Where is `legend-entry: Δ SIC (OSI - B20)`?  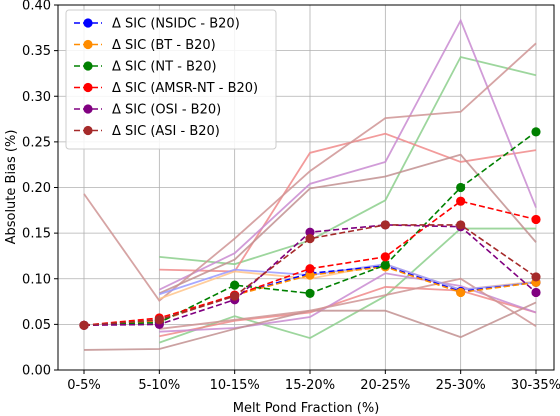
legend-entry: Δ SIC (OSI - B20) is located at coordinates (147, 110).